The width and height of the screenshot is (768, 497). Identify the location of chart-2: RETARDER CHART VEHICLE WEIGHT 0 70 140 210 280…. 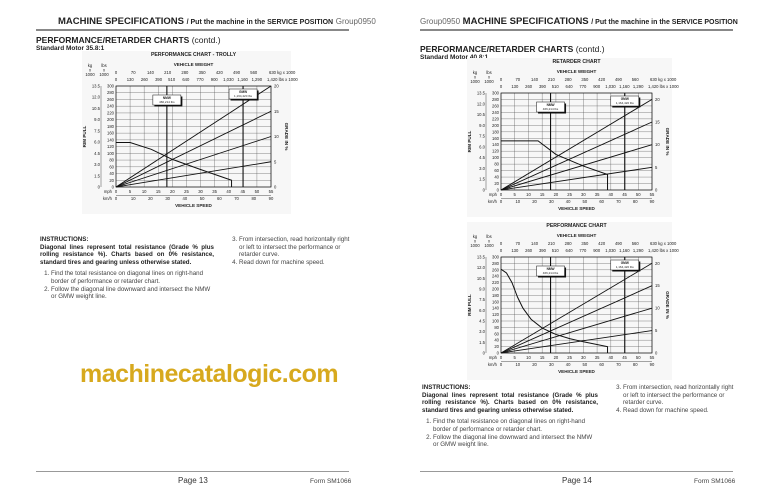
(573, 137).